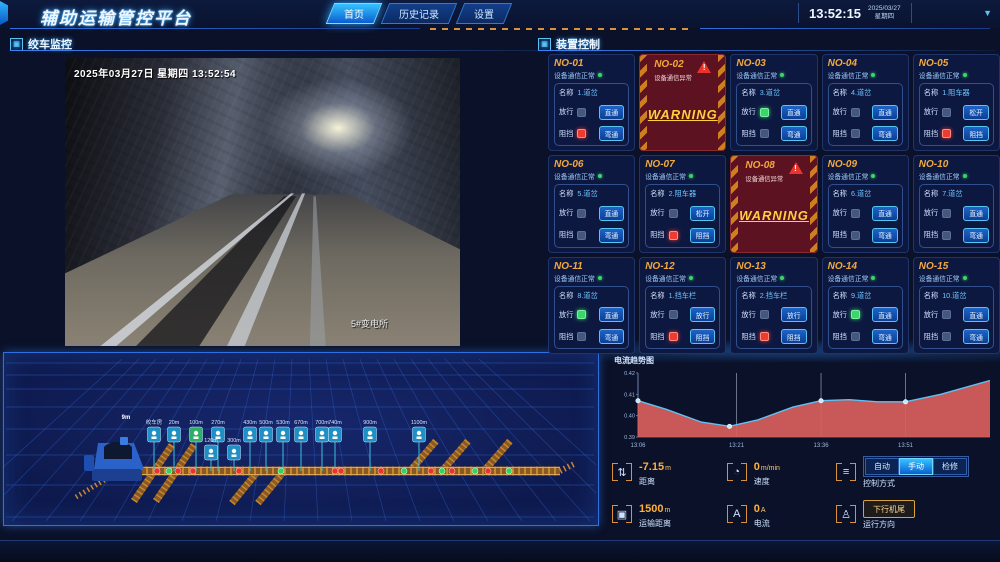  Describe the element at coordinates (736, 514) in the screenshot. I see `current-icon: A` at that location.